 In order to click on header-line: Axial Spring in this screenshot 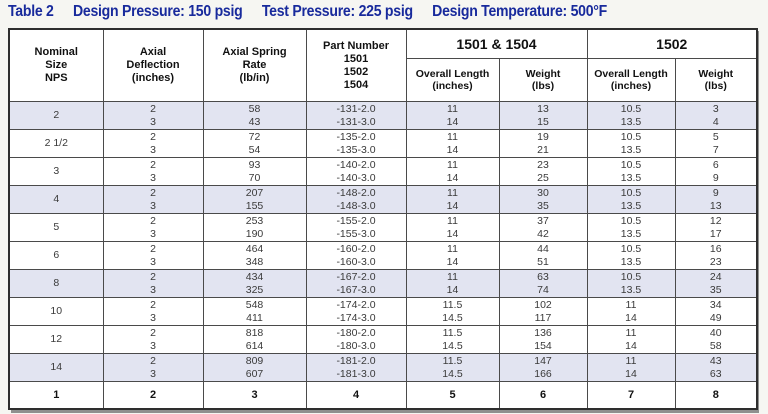, I will do `click(254, 52)`.